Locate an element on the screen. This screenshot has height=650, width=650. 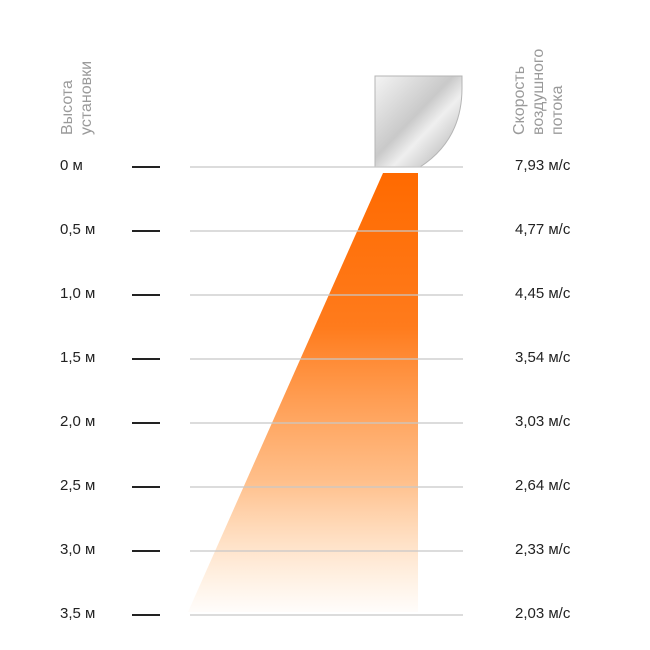
height-label: 1,0 м is located at coordinates (78, 293).